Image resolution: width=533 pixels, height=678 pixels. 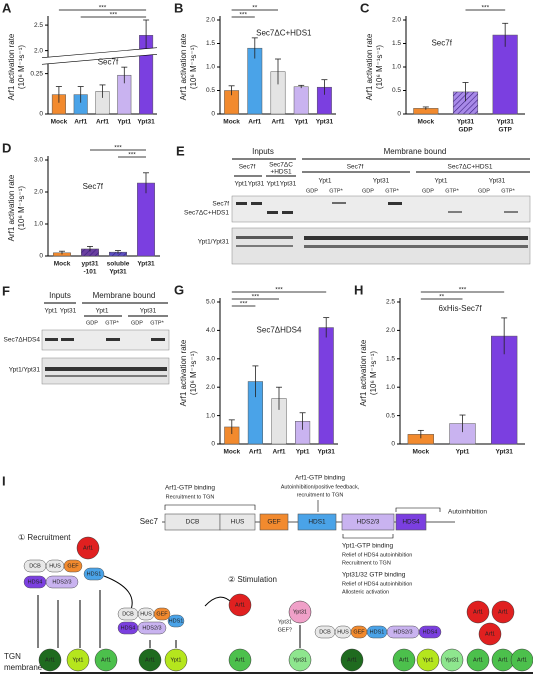 What do you see at coordinates (61, 582) in the screenshot?
I see `domain-label: HDS2/3` at bounding box center [61, 582].